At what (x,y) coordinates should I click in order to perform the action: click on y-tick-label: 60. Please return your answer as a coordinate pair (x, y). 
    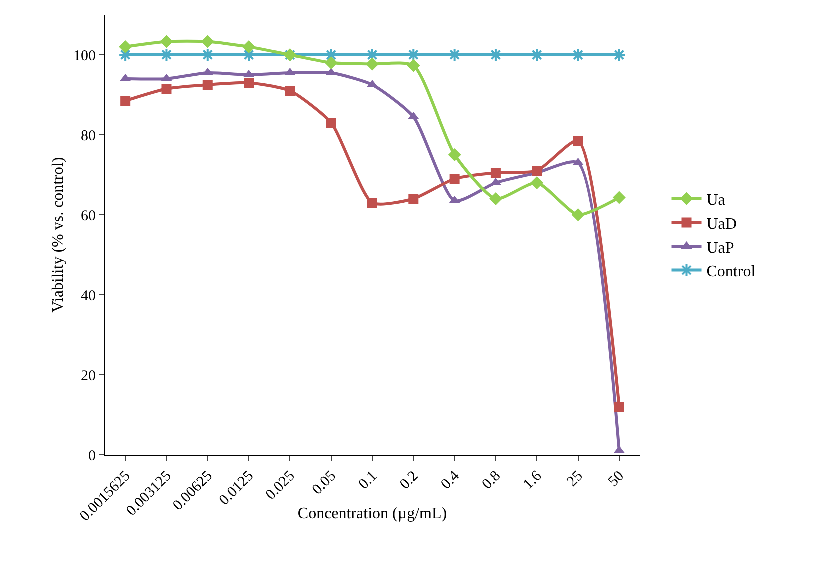
    Looking at the image, I should click on (88, 216).